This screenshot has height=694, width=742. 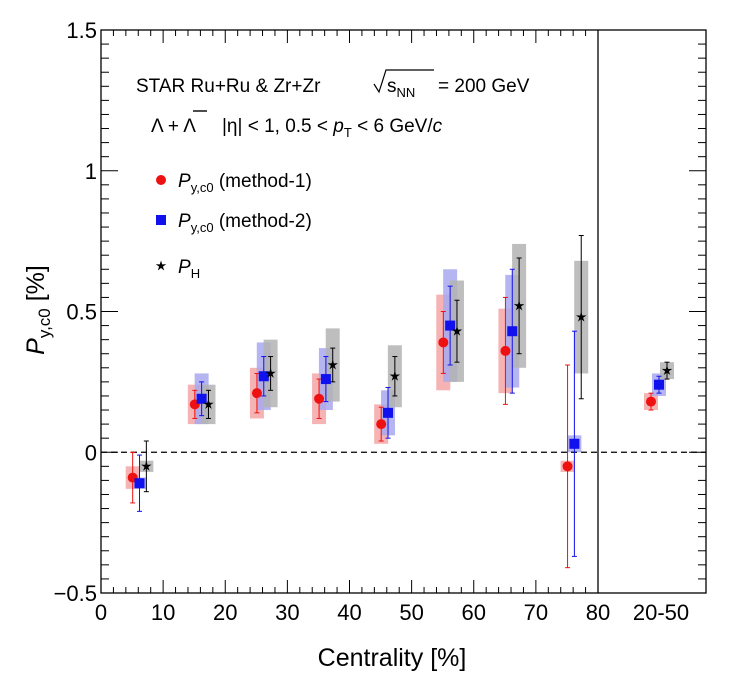 I want to click on x-axis-label: Centrality [%], so click(x=392, y=658).